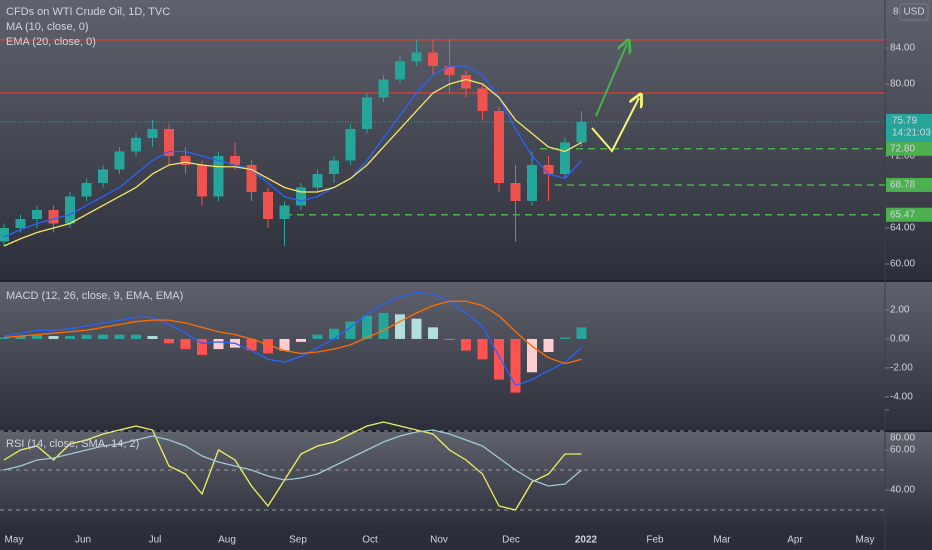 The height and width of the screenshot is (550, 932). What do you see at coordinates (901, 397) in the screenshot?
I see `y-tick-label: -4.00` at bounding box center [901, 397].